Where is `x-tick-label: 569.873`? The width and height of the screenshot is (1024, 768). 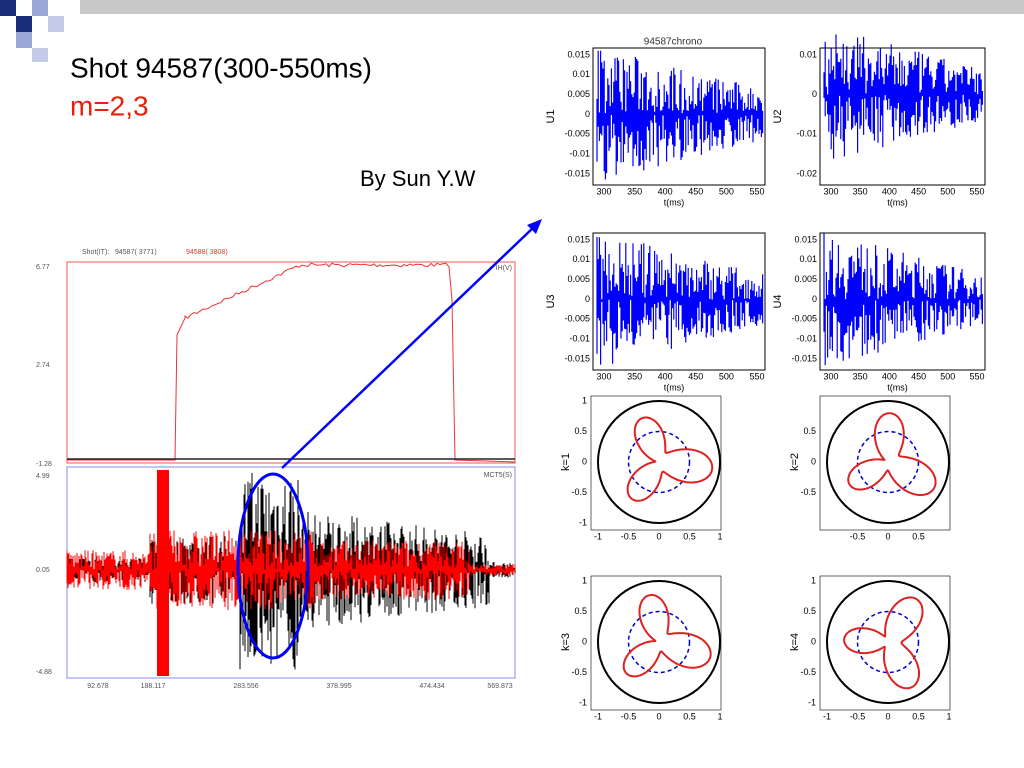
x-tick-label: 569.873 is located at coordinates (499, 686).